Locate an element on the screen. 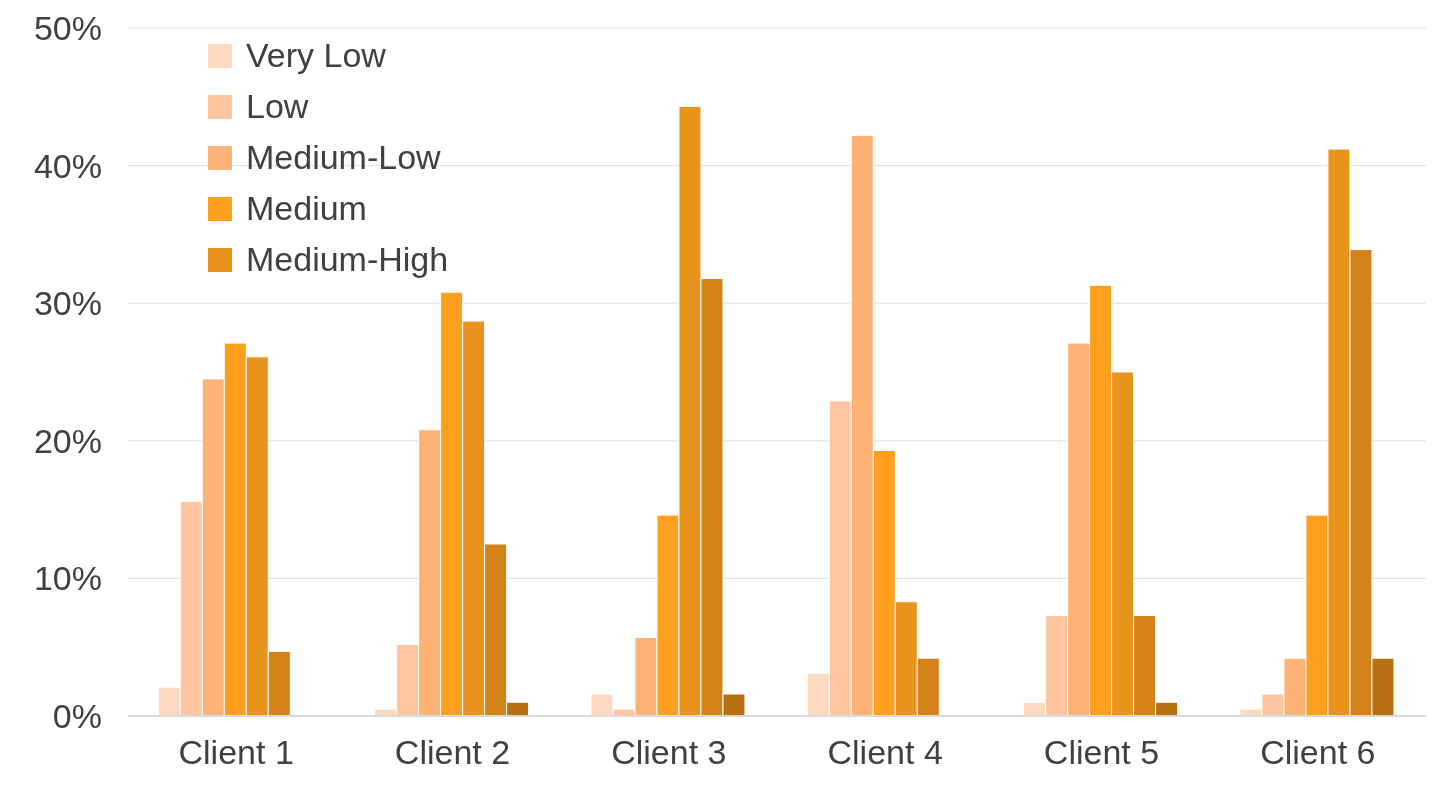  legend-label: Very Low is located at coordinates (316, 55).